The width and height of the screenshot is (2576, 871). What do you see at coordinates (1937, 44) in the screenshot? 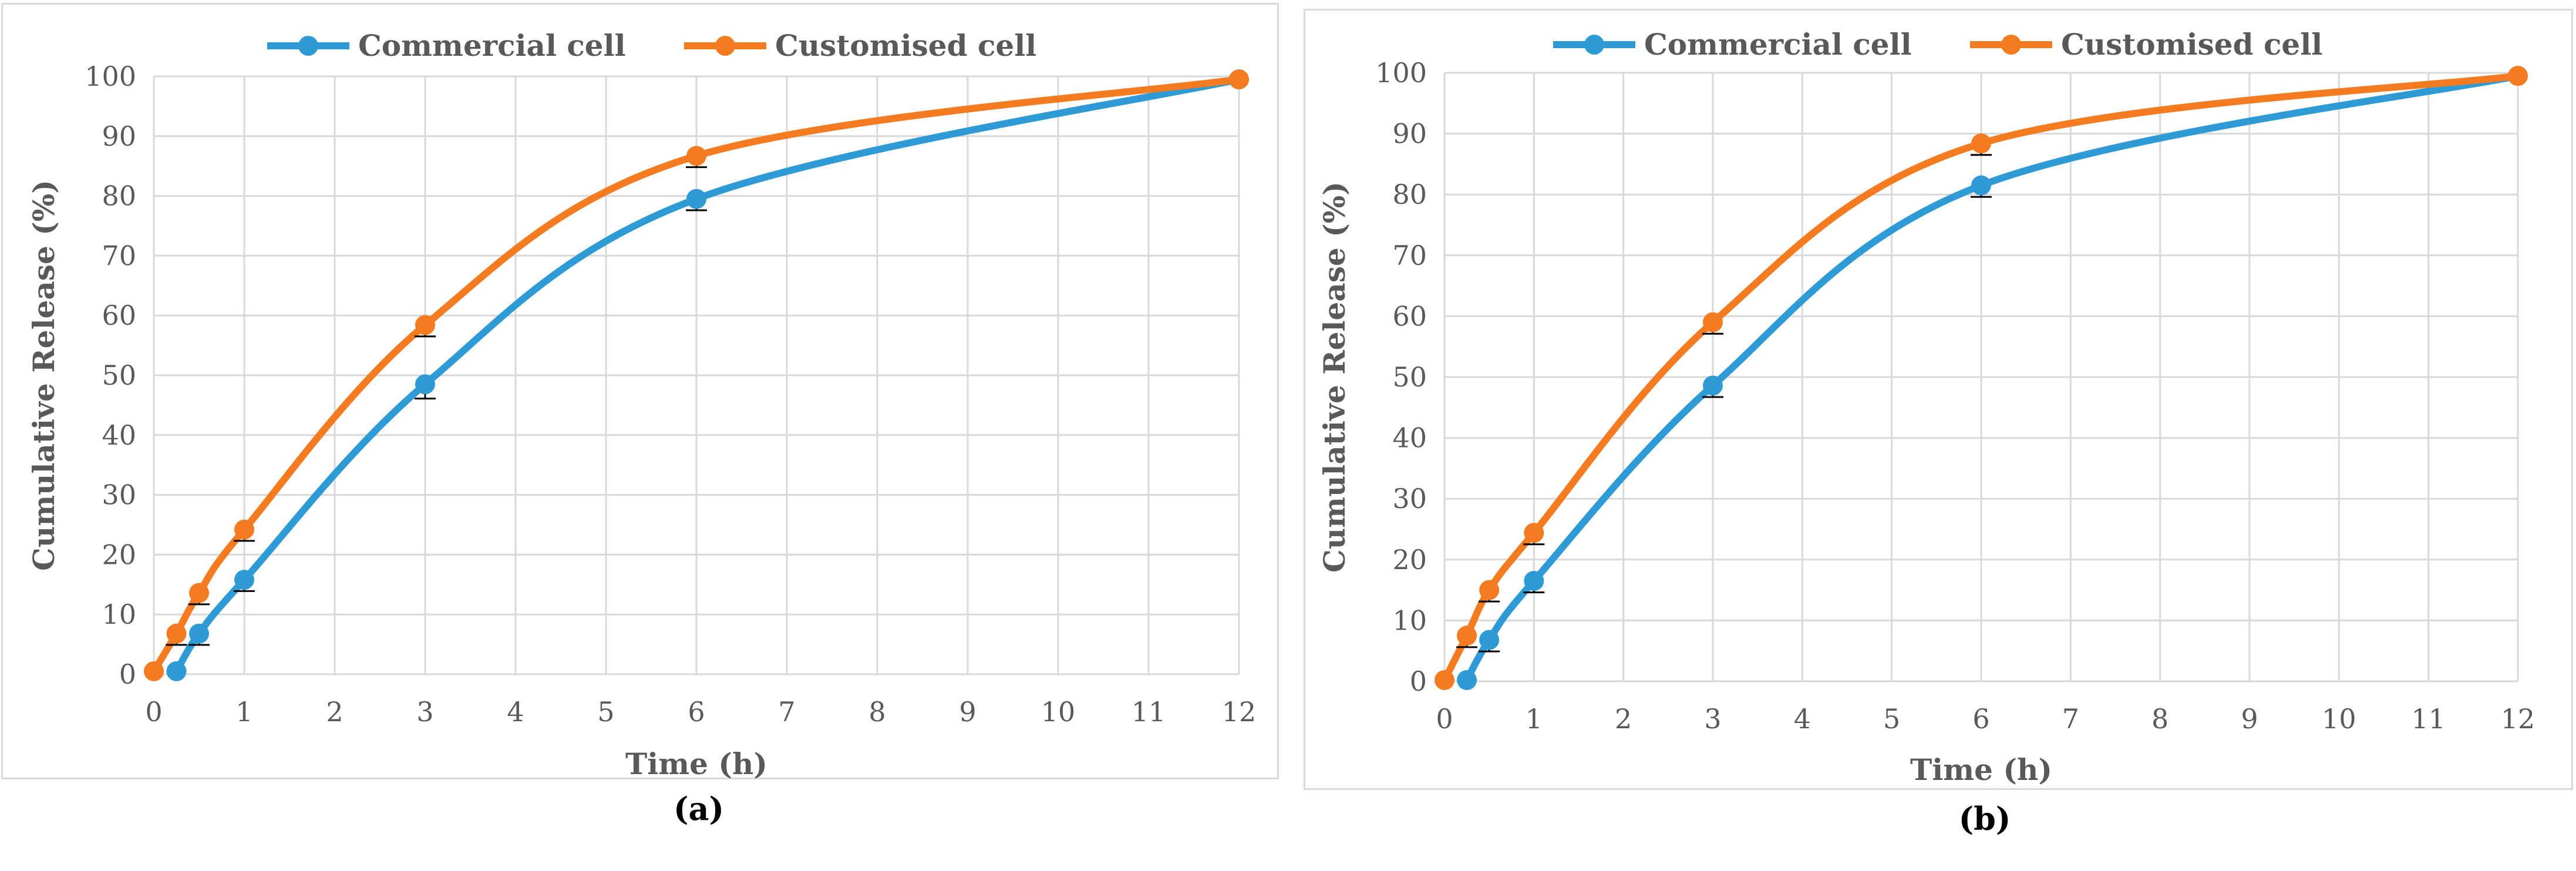
I see `legend-b: Commercial cell Customised cell` at bounding box center [1937, 44].